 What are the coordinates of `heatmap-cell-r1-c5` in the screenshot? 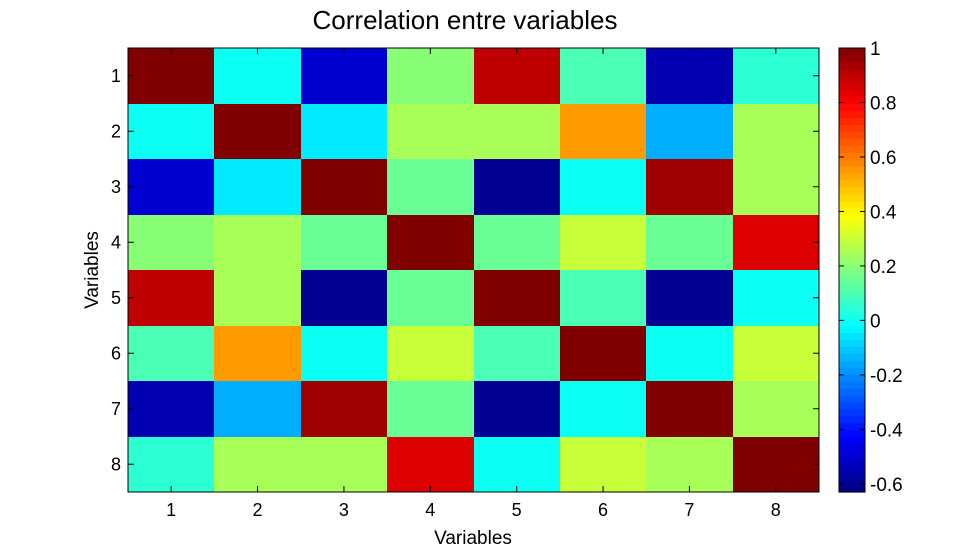 It's located at (517, 76).